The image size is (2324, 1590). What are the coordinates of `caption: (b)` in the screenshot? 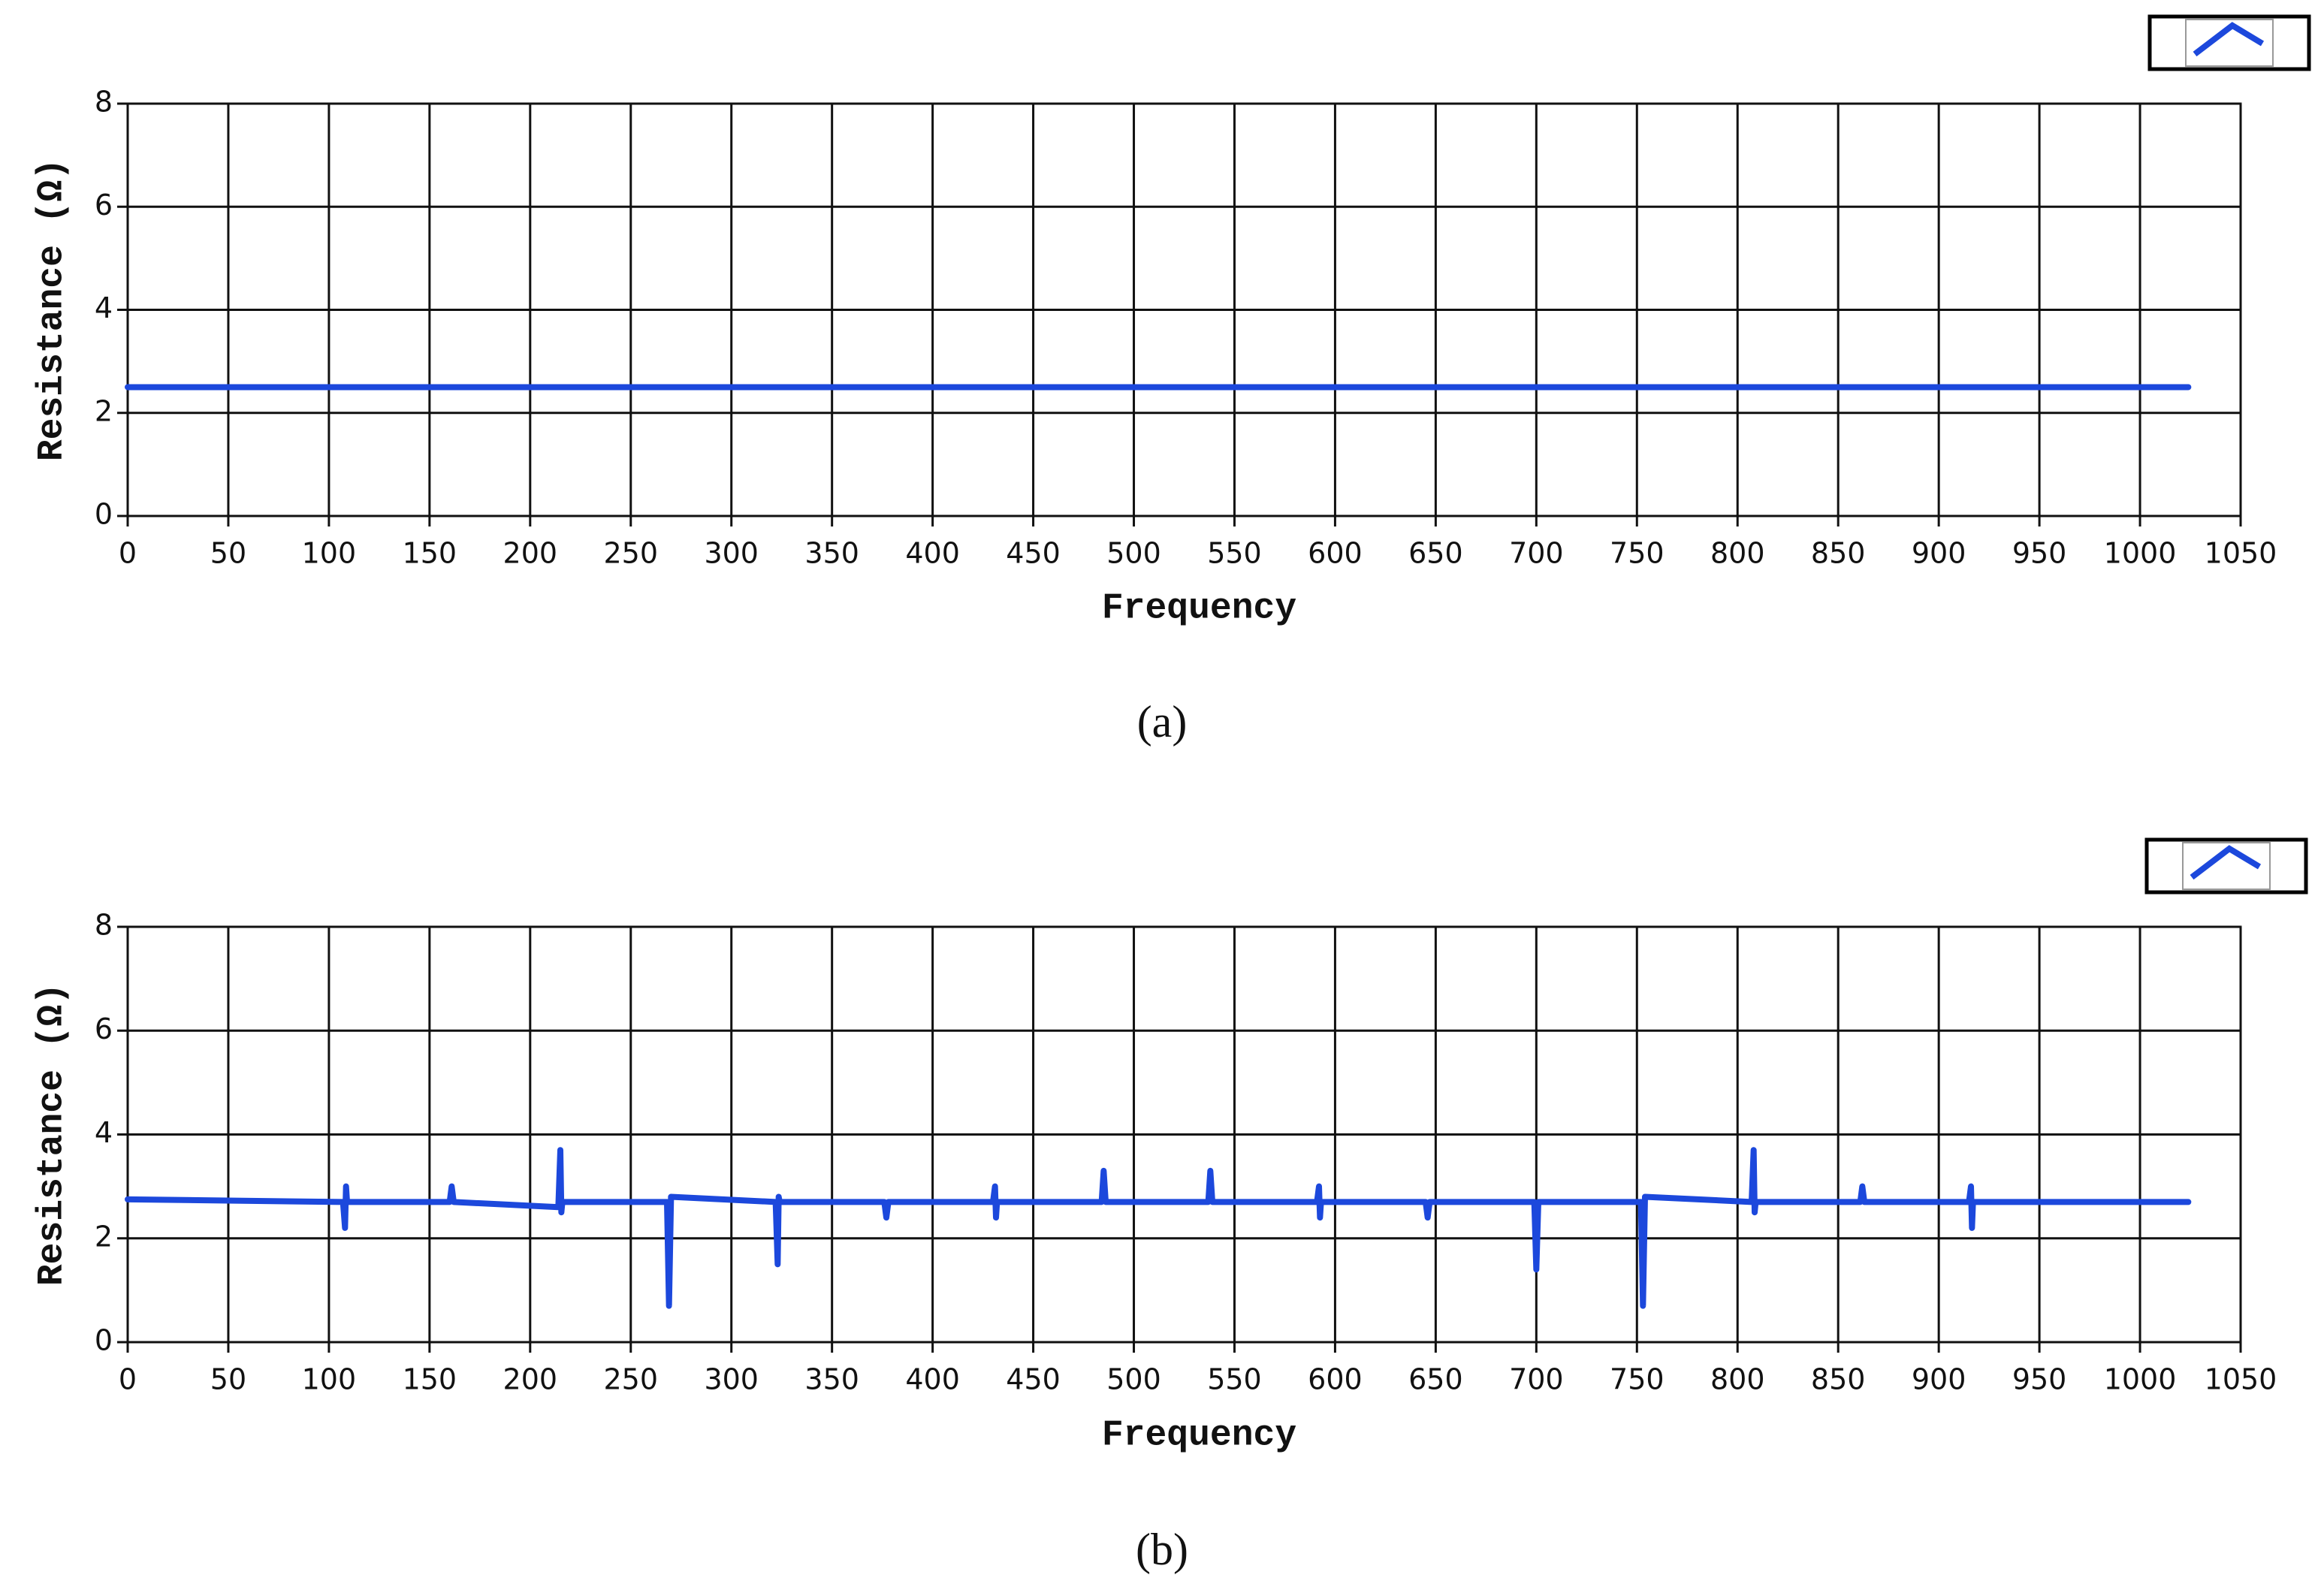 It's located at (1162, 1549).